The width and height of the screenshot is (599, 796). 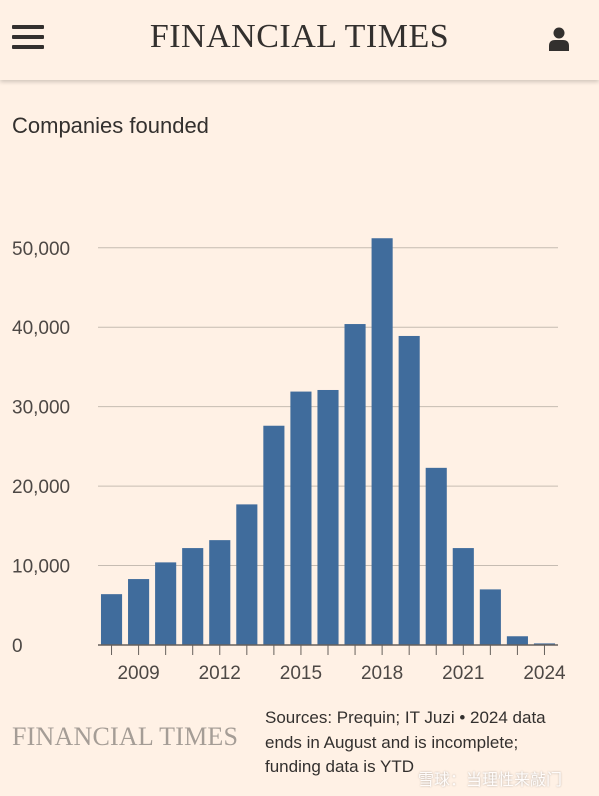 What do you see at coordinates (41, 487) in the screenshot?
I see `y-tick-label: 20,000` at bounding box center [41, 487].